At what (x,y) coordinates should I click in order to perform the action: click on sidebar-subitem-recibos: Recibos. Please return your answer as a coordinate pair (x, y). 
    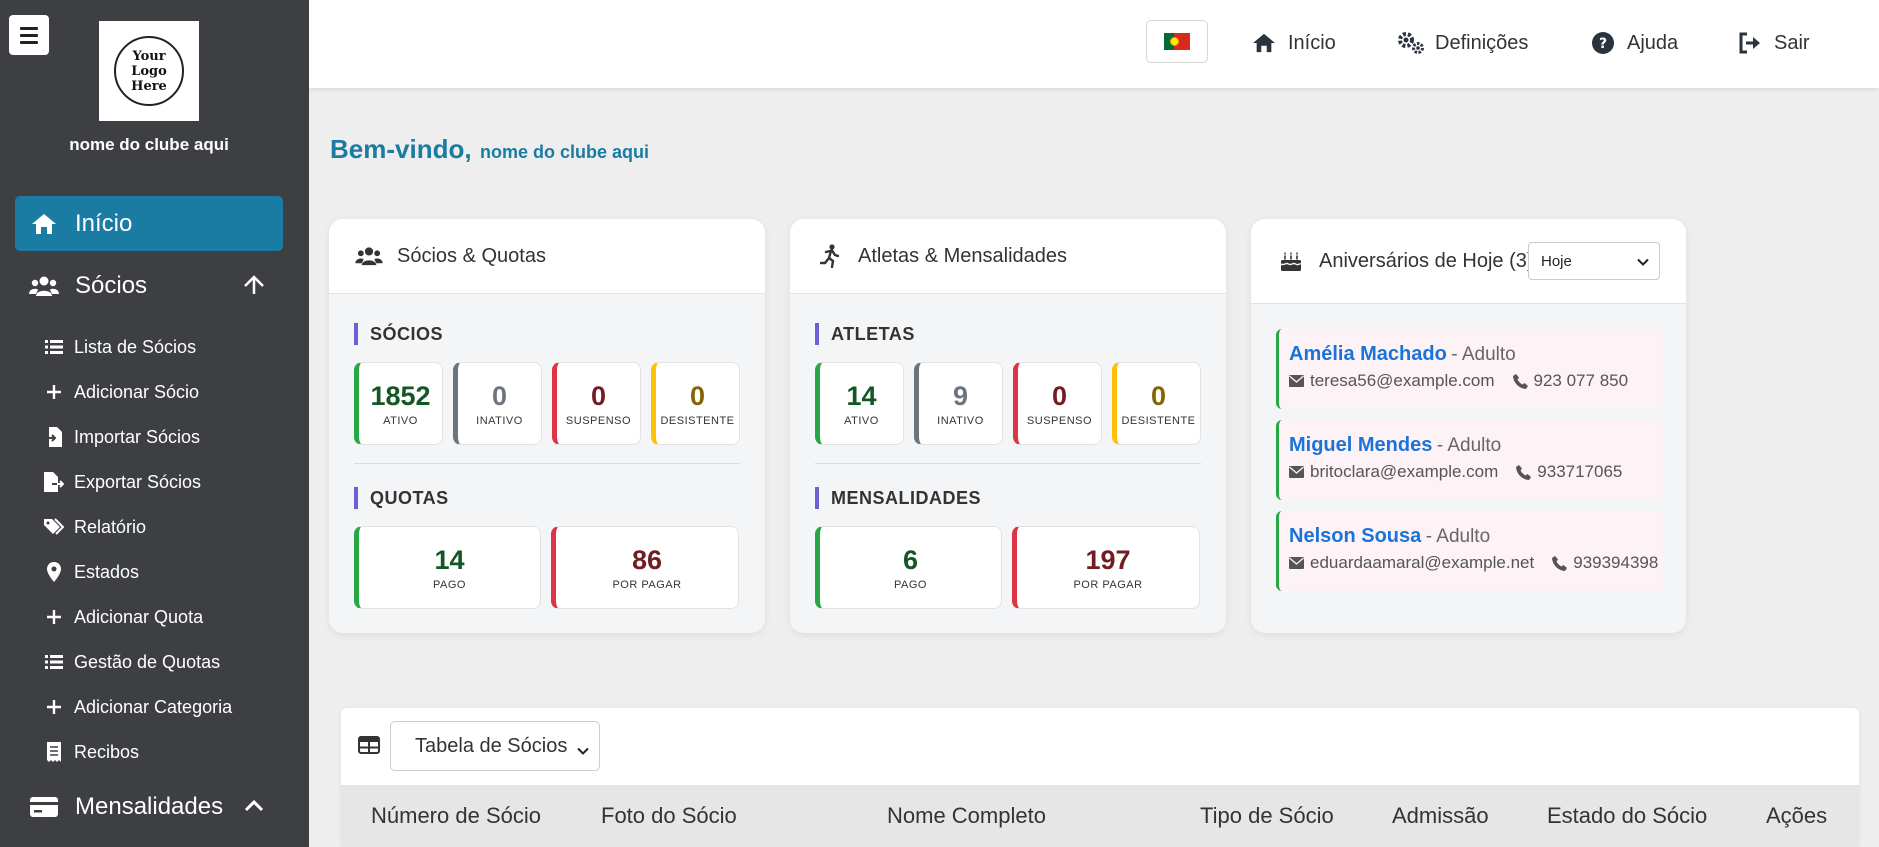
    Looking at the image, I should click on (91, 752).